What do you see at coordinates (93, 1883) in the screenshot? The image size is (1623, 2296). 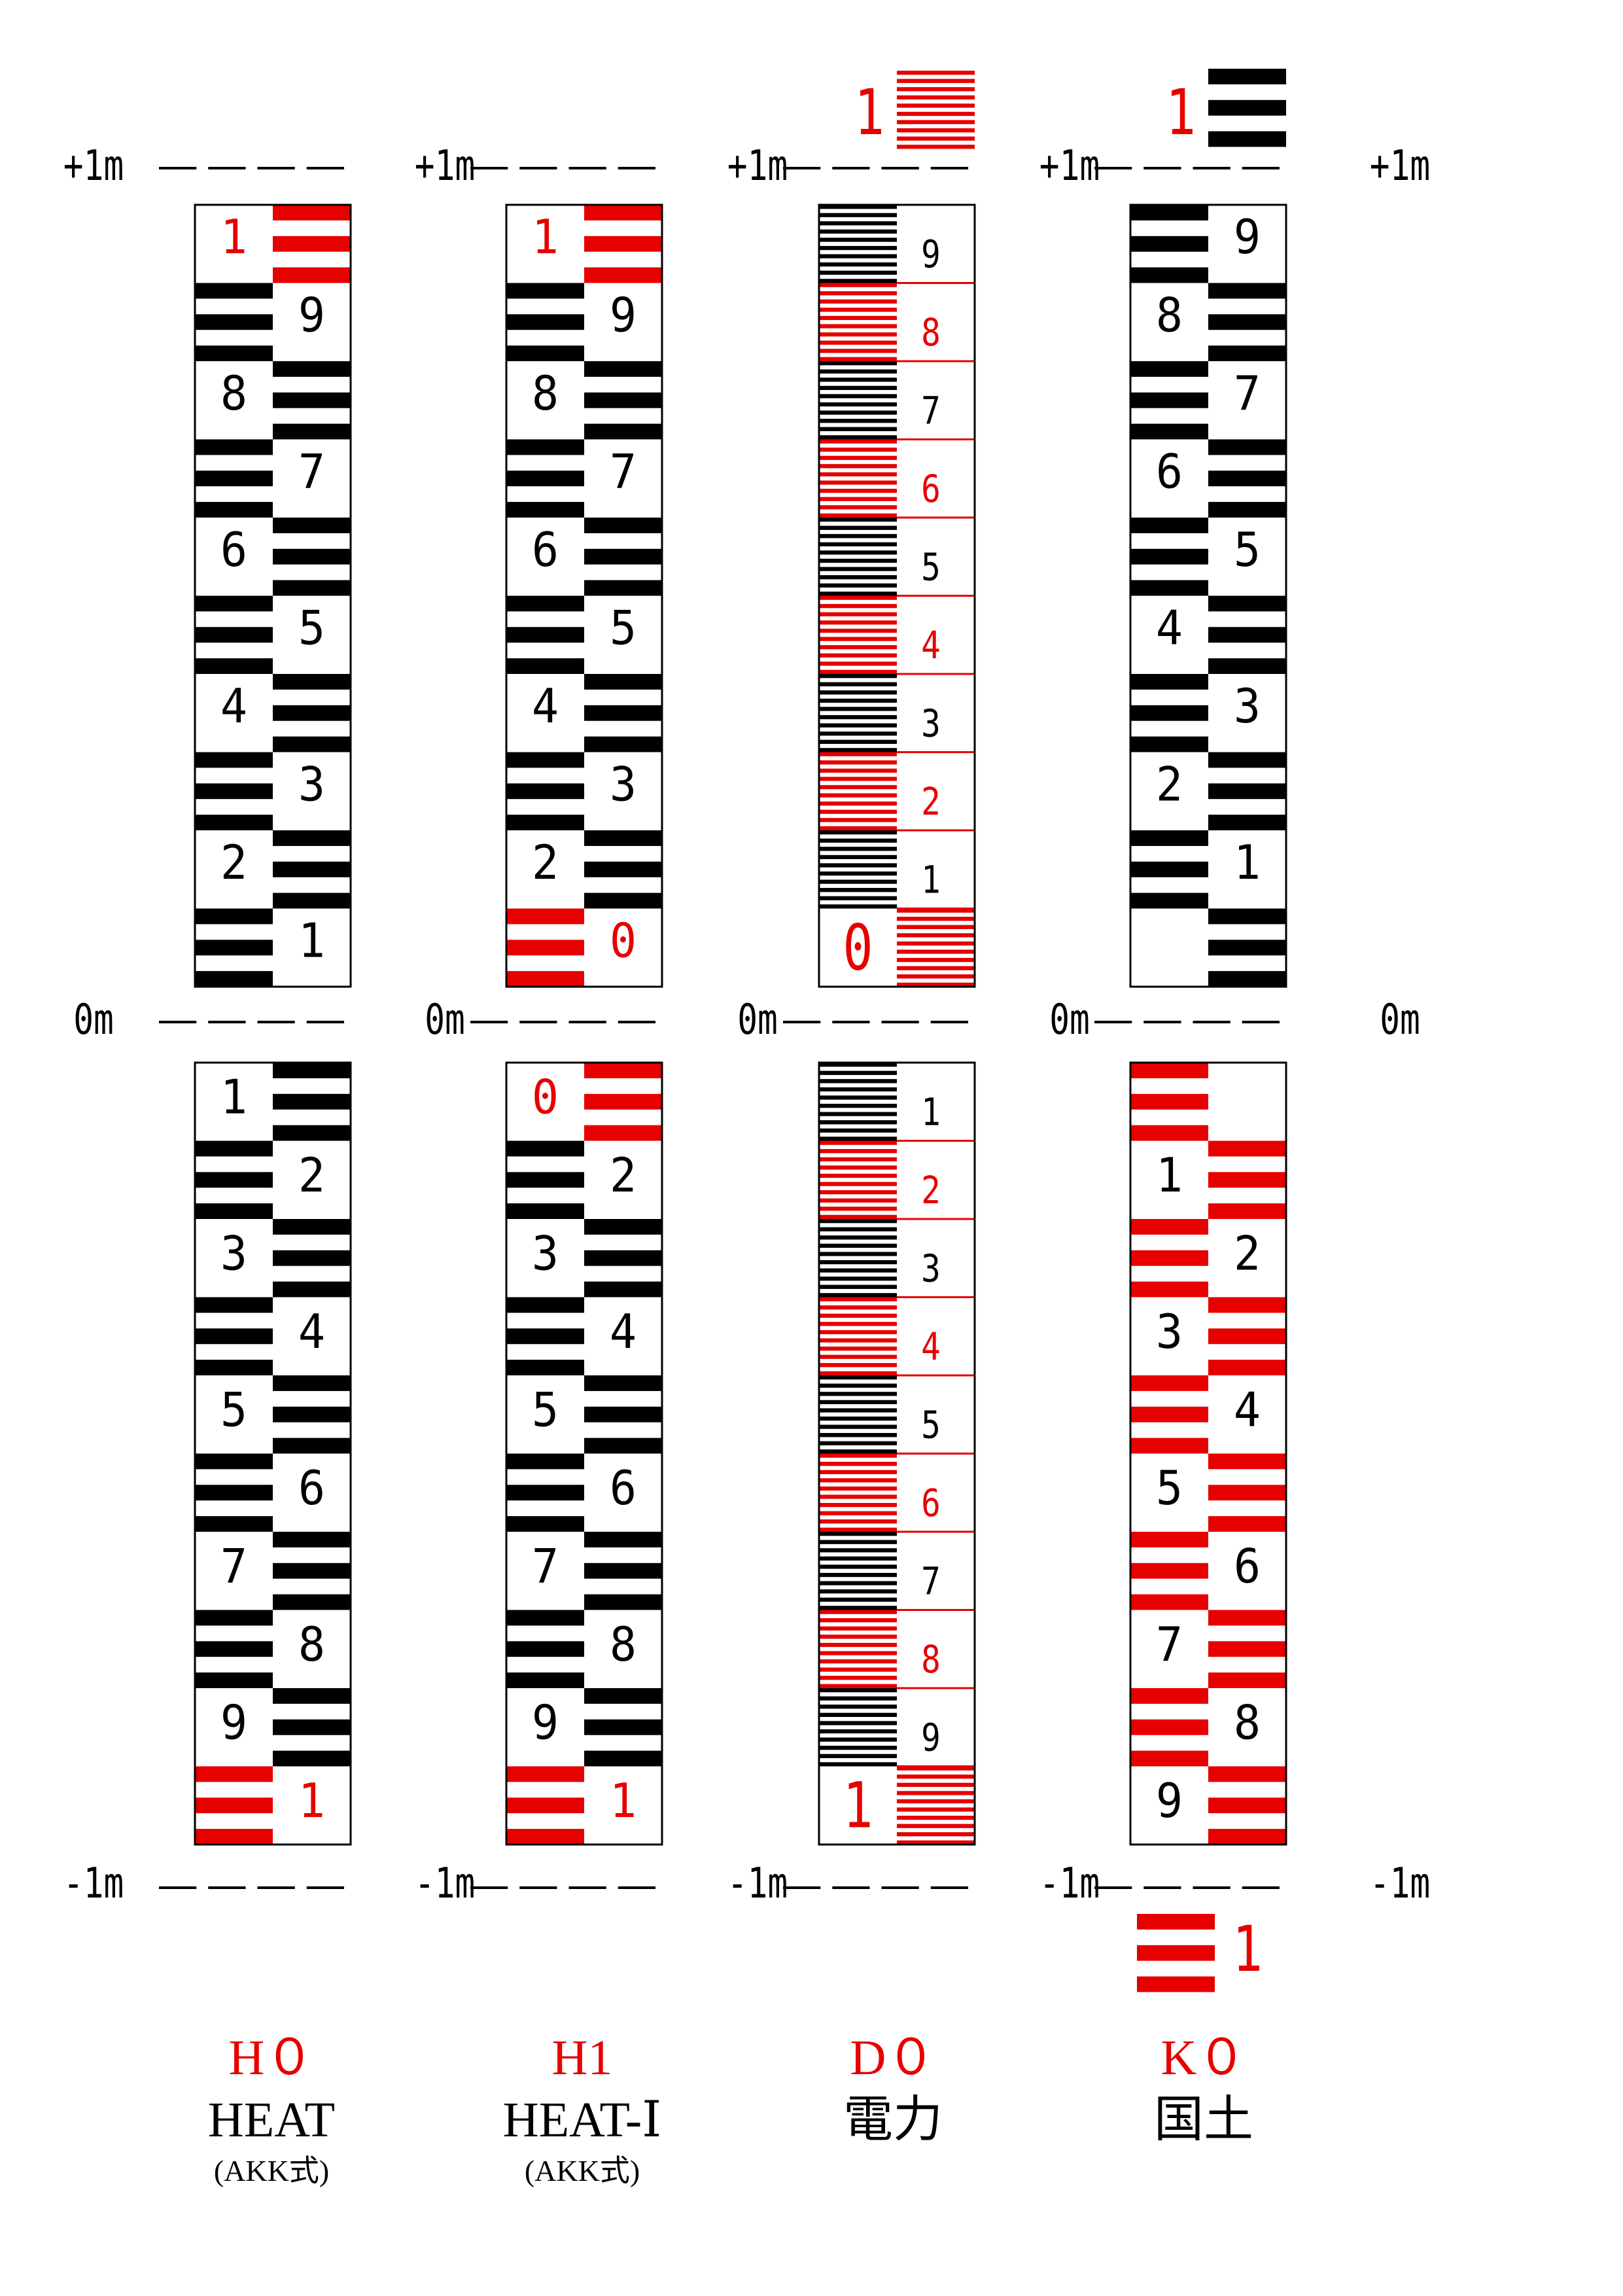 I see `level-label-bottom: -1m` at bounding box center [93, 1883].